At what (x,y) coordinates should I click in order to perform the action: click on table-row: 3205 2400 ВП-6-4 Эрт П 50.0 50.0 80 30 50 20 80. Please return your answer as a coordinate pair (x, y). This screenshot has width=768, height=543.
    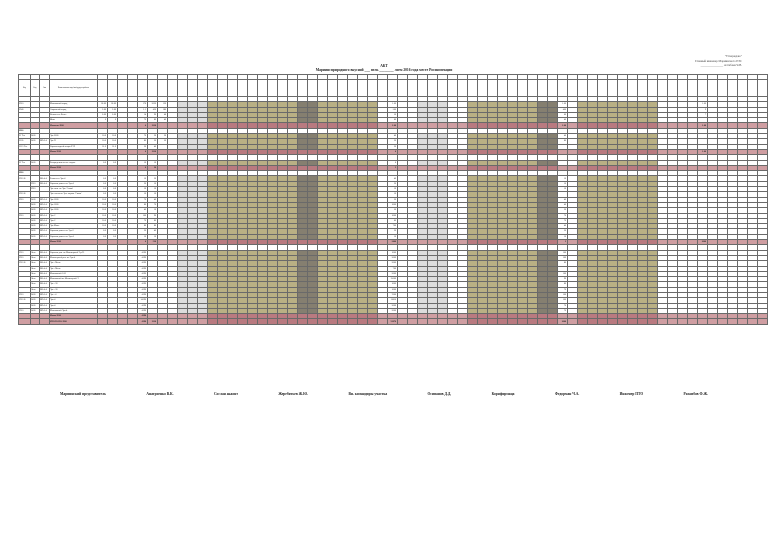
    Looking at the image, I should click on (393, 141).